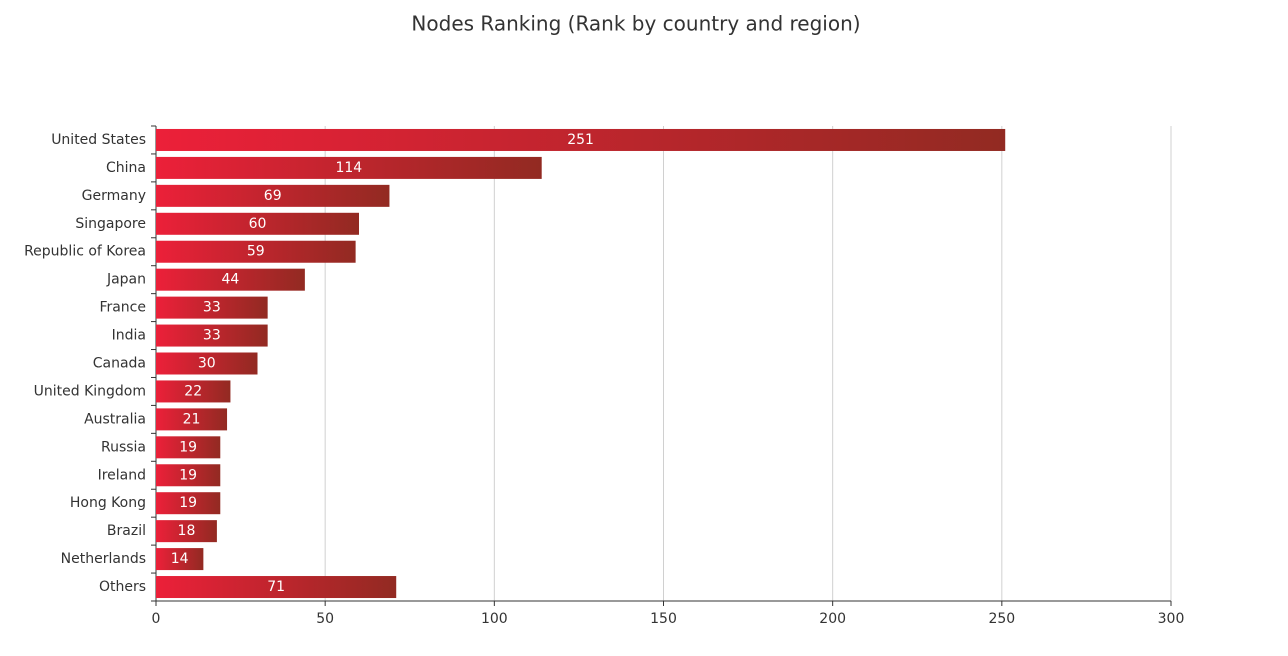  I want to click on y-tick-label: India, so click(129, 336).